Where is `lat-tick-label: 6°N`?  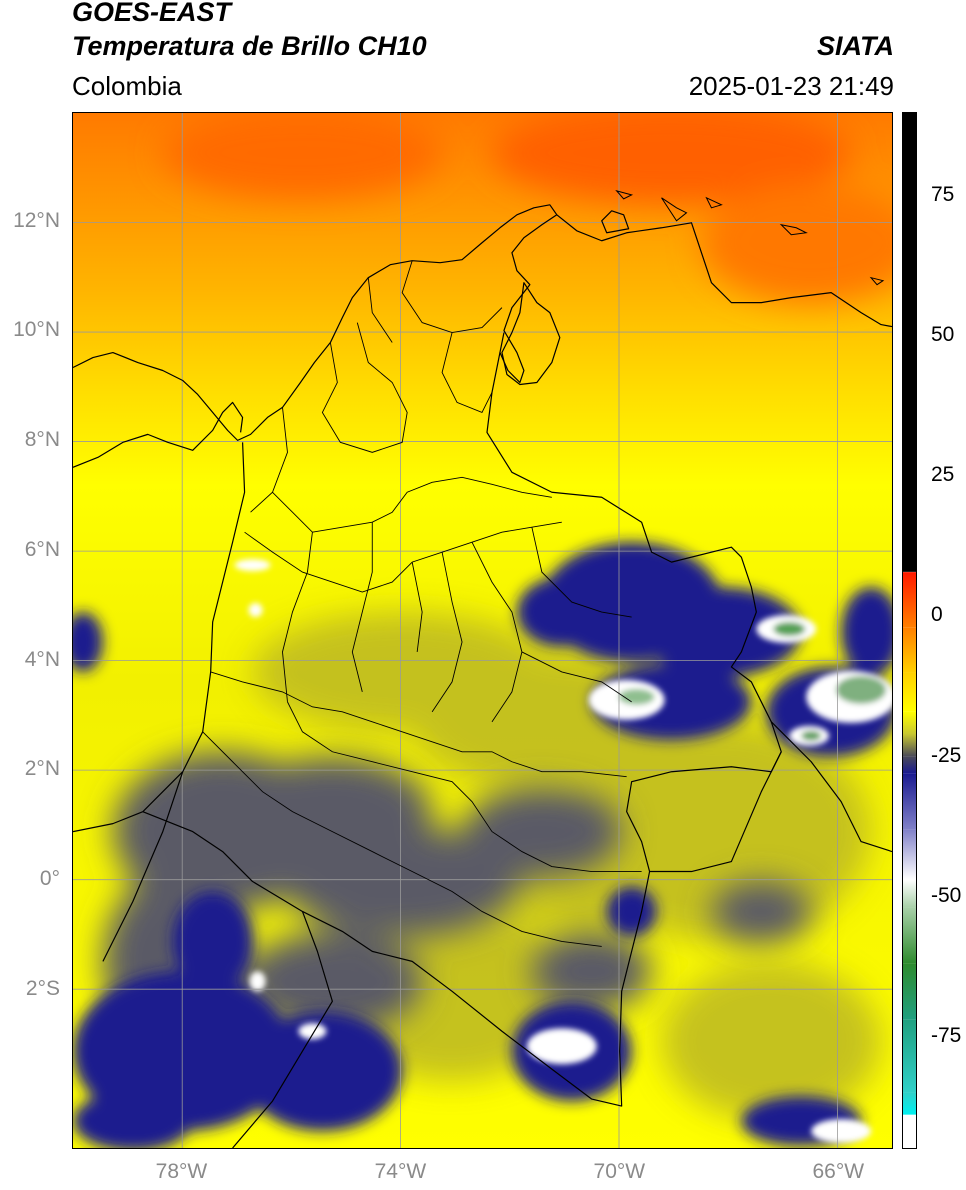
lat-tick-label: 6°N is located at coordinates (42, 549).